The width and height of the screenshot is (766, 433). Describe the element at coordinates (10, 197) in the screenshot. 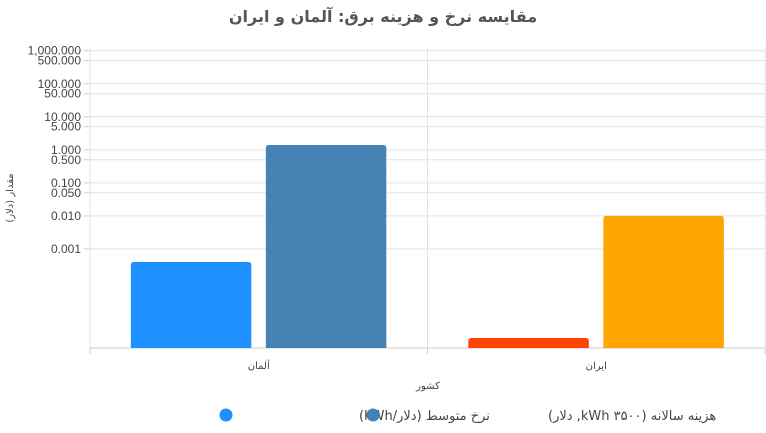

I see `y-axis-label: مقدار (دلار)` at that location.